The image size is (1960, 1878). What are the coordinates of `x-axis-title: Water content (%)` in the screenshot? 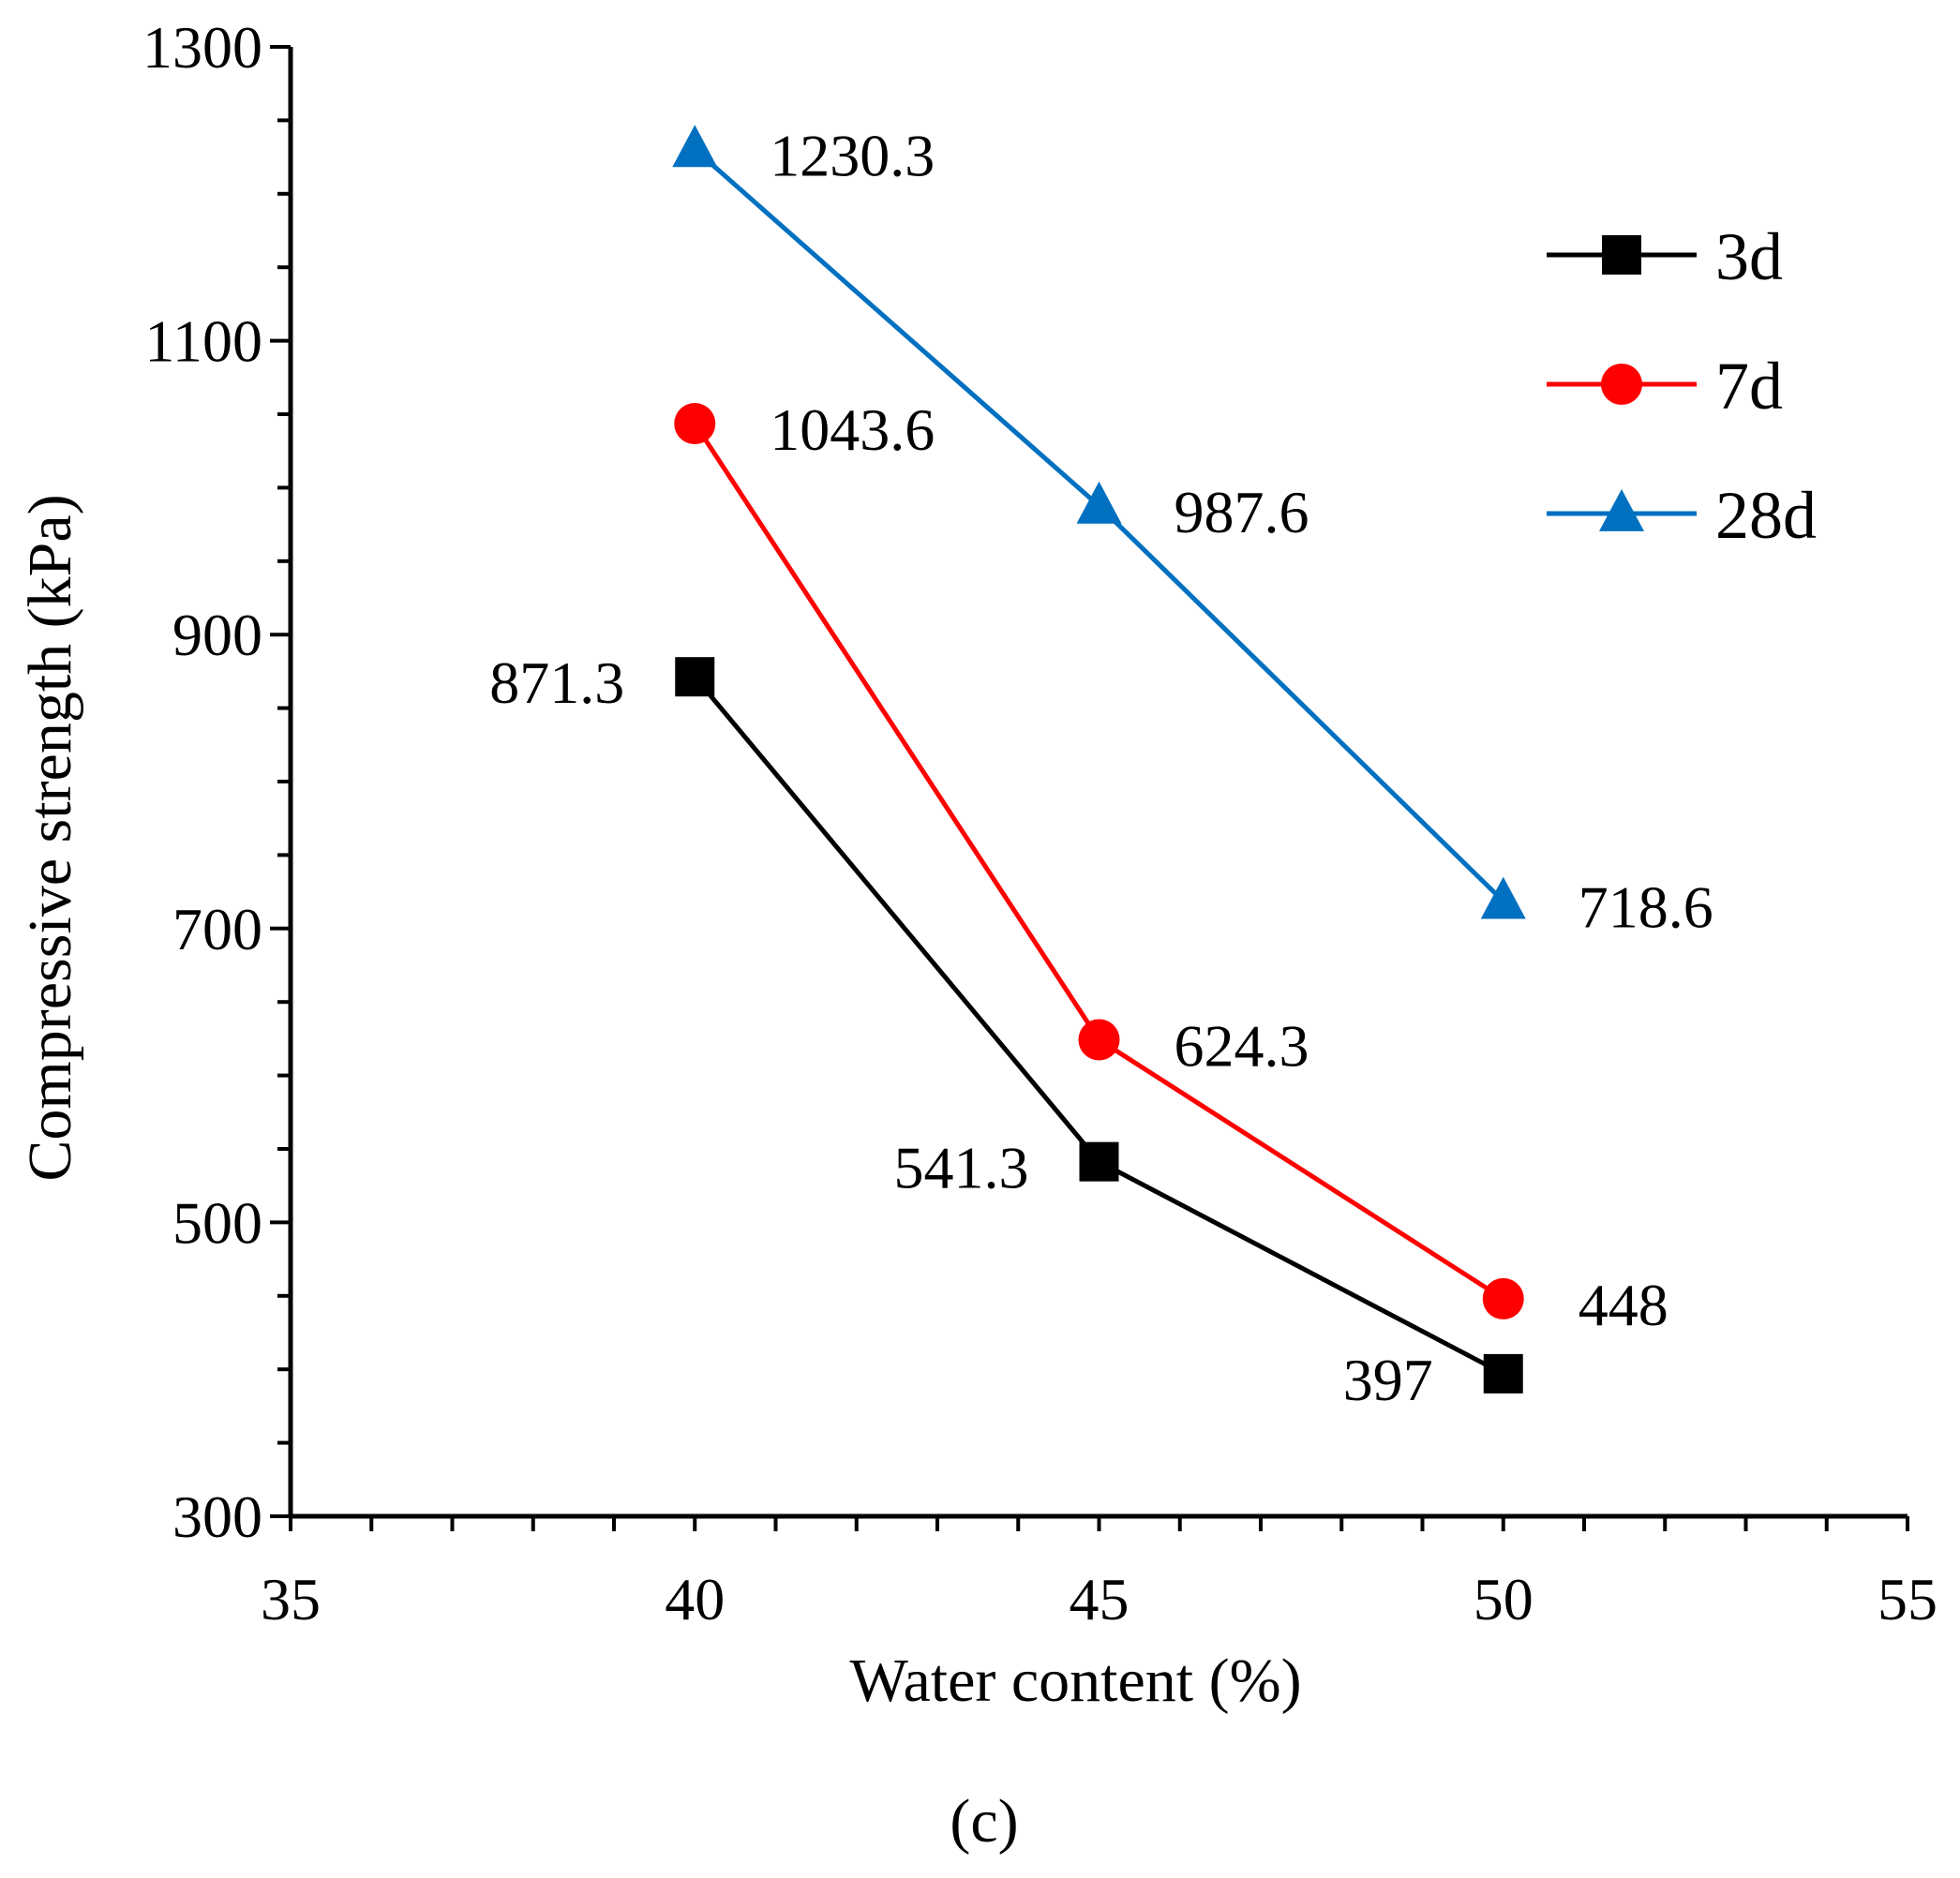 It's located at (1075, 1681).